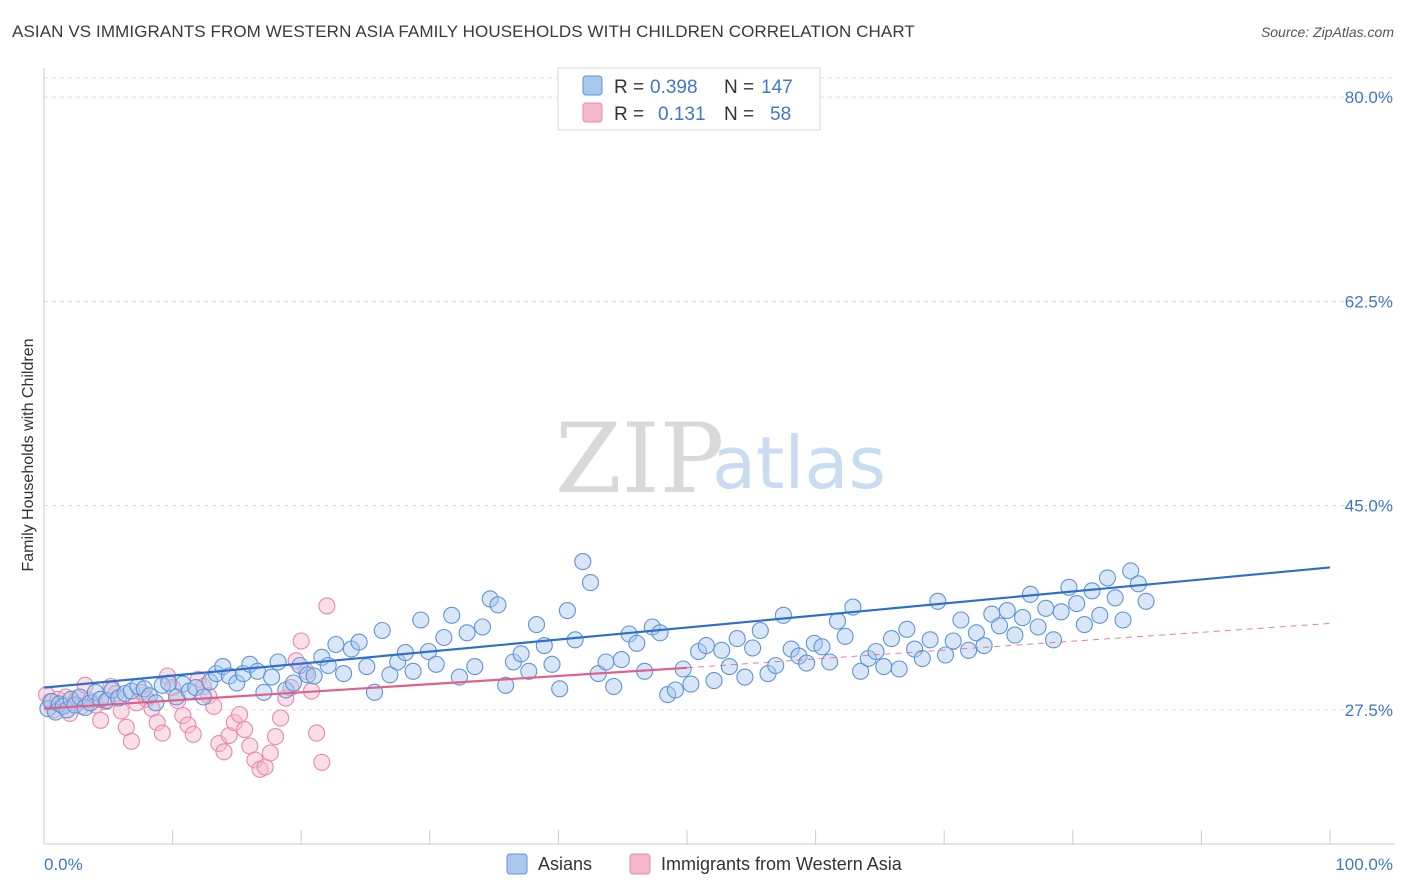  I want to click on y-tick-label: 62.5%, so click(1369, 301).